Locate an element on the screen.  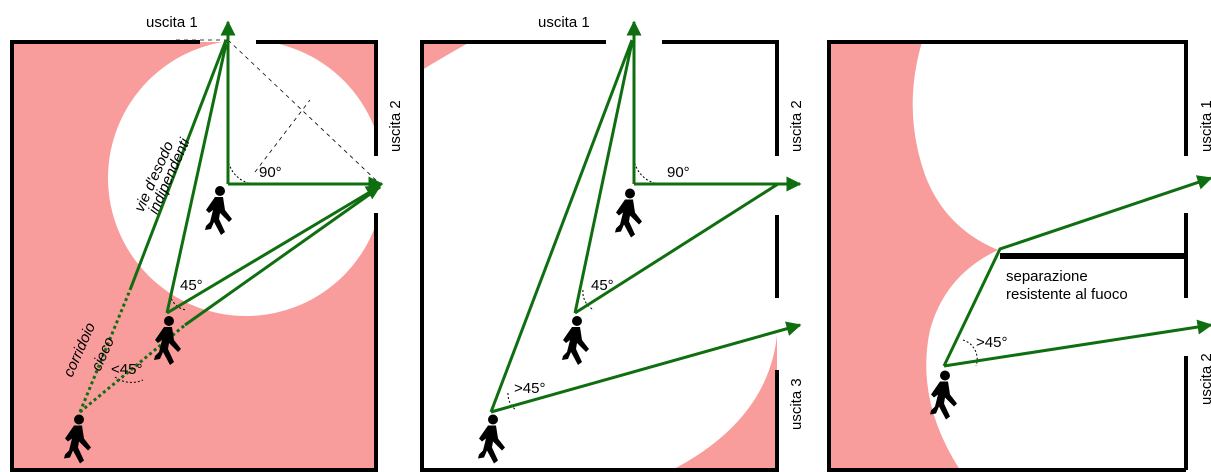
exit-label: uscita 3 is located at coordinates (796, 404).